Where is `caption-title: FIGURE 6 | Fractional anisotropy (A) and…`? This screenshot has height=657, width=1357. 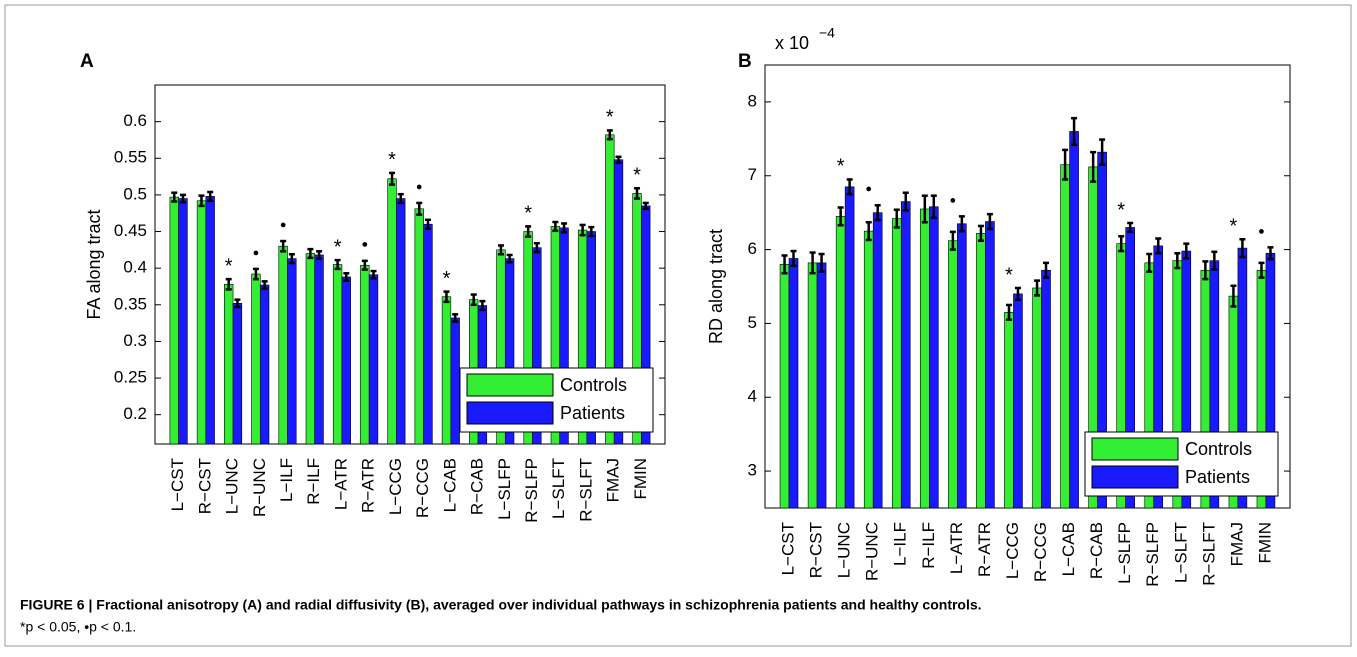 caption-title: FIGURE 6 | Fractional anisotropy (A) and… is located at coordinates (501, 605).